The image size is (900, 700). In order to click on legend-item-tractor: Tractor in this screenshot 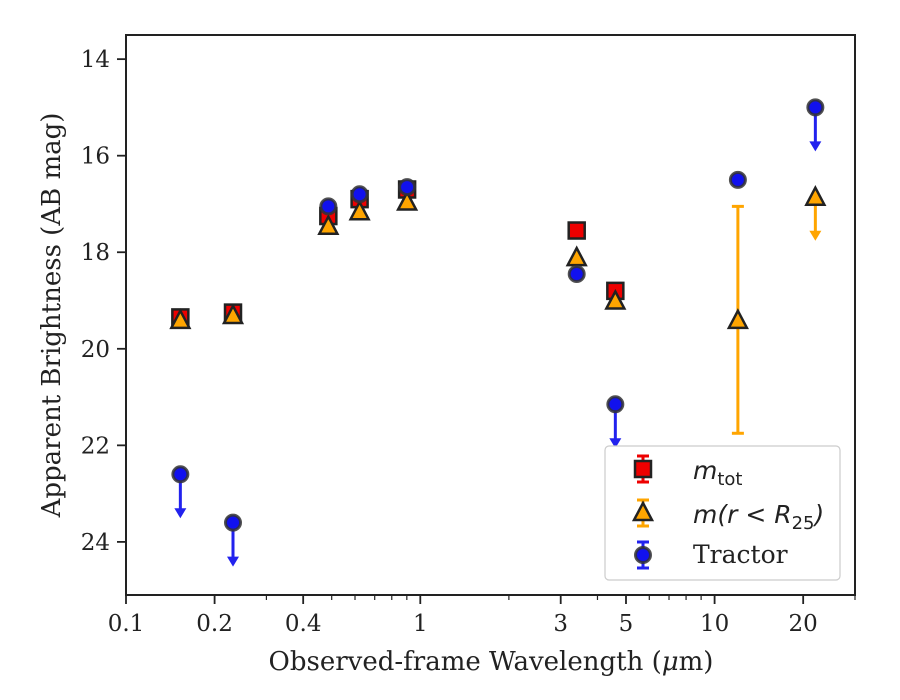, I will do `click(711, 555)`.